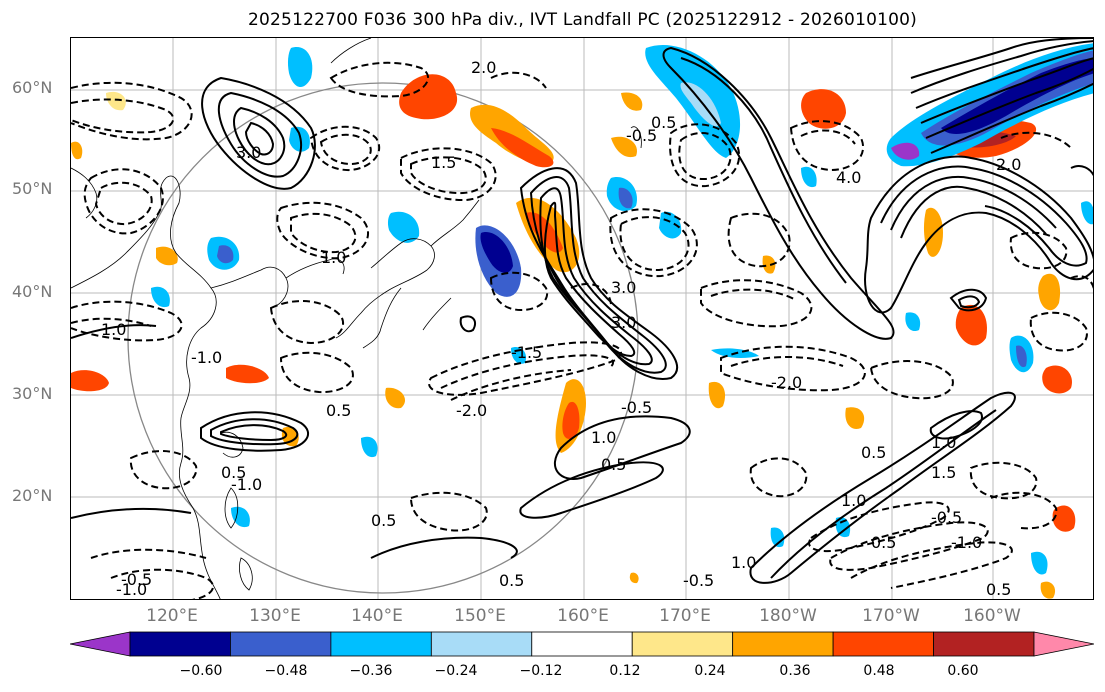  I want to click on lon-label-170e: 170°E, so click(685, 616).